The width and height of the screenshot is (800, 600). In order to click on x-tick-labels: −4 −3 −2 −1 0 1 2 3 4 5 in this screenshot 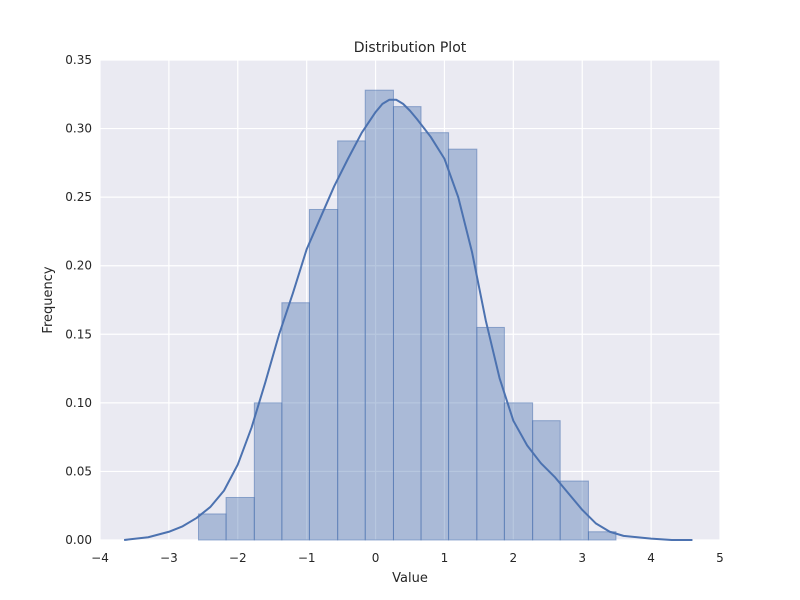, I will do `click(407, 558)`.